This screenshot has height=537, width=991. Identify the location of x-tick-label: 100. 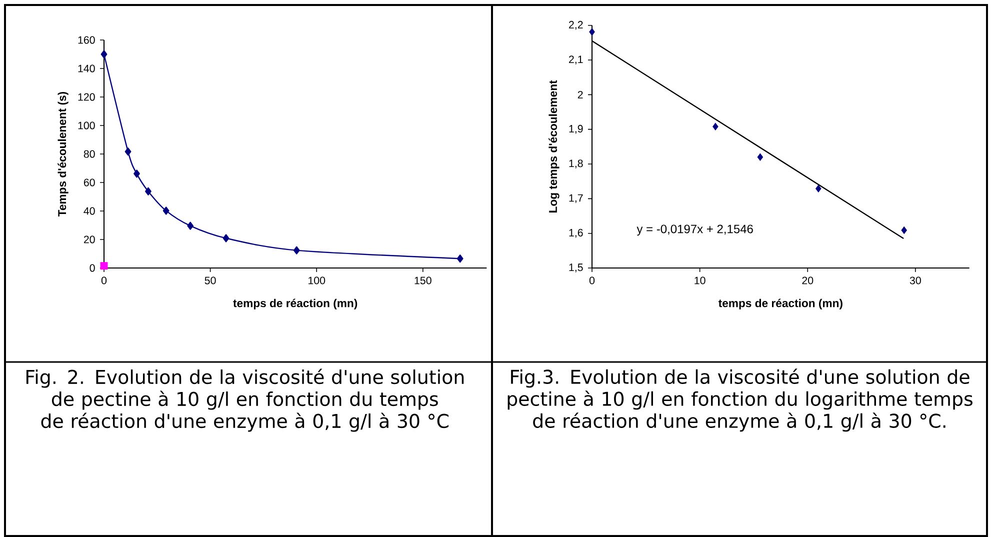
(317, 280).